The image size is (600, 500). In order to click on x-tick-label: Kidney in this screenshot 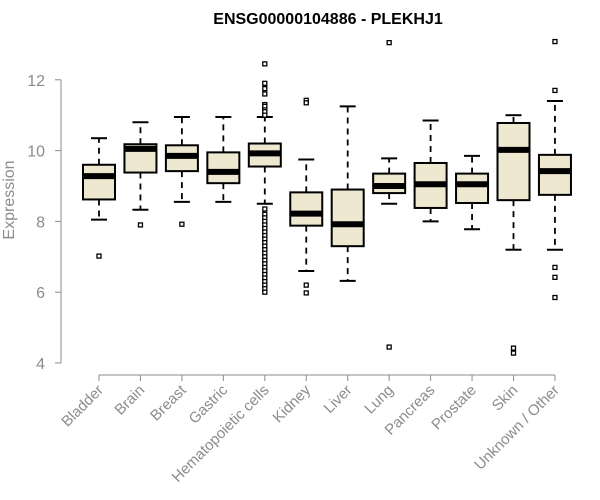, I will do `click(292, 403)`.